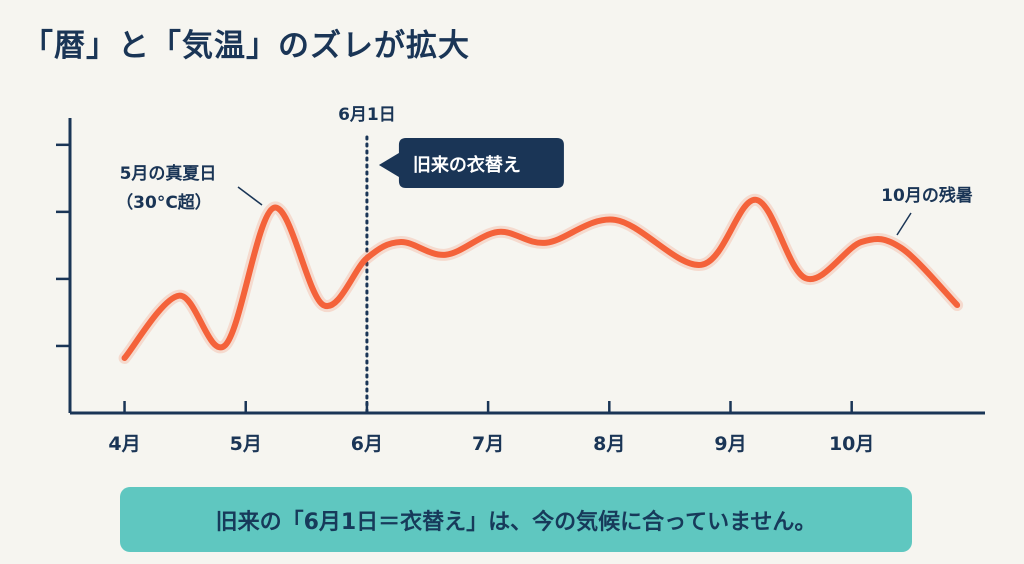 This screenshot has width=1024, height=564. I want to click on annotation-may-heat: 5月の真夏日, so click(168, 173).